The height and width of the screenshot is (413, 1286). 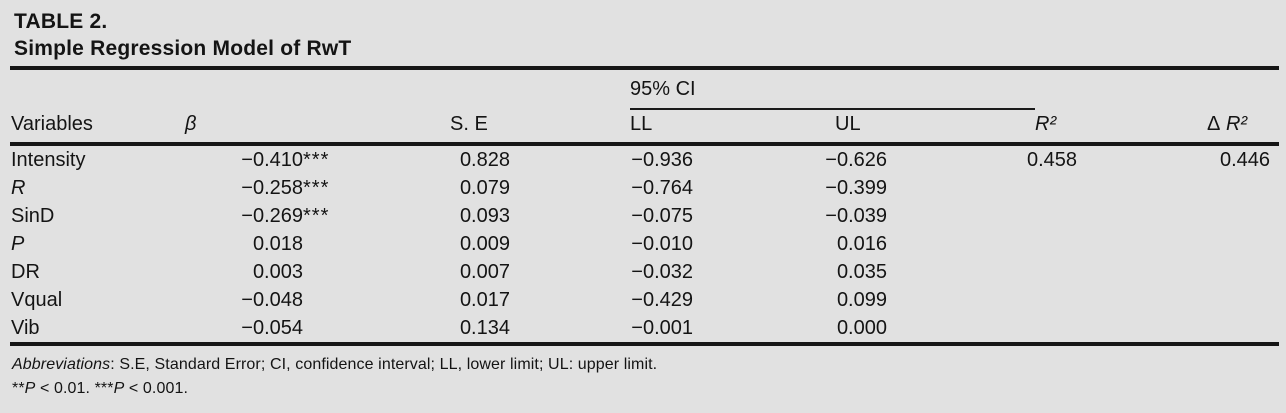 What do you see at coordinates (662, 216) in the screenshot?
I see `ll-cell: −0.075` at bounding box center [662, 216].